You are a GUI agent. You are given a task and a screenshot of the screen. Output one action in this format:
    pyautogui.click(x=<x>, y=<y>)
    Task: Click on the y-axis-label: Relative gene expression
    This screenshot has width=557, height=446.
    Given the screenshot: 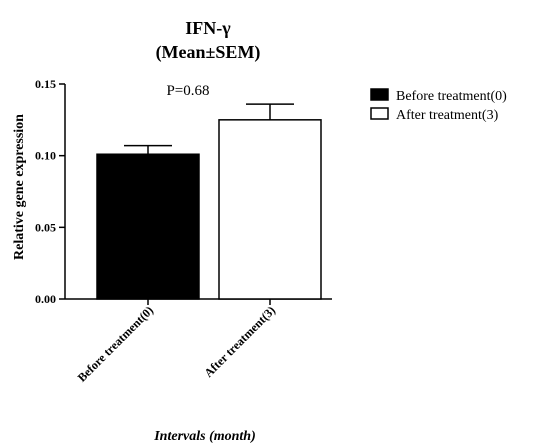 What is the action you would take?
    pyautogui.click(x=19, y=187)
    